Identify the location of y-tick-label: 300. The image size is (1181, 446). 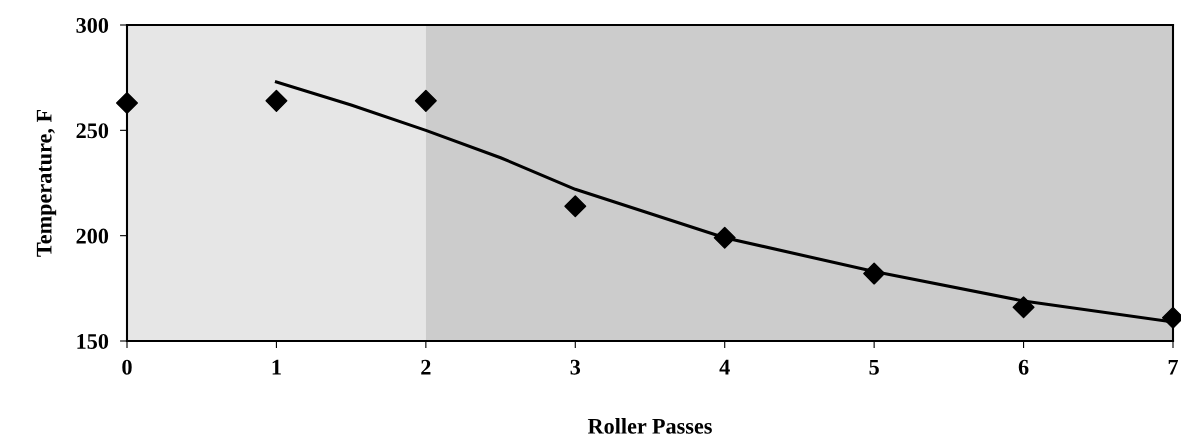
(92, 25).